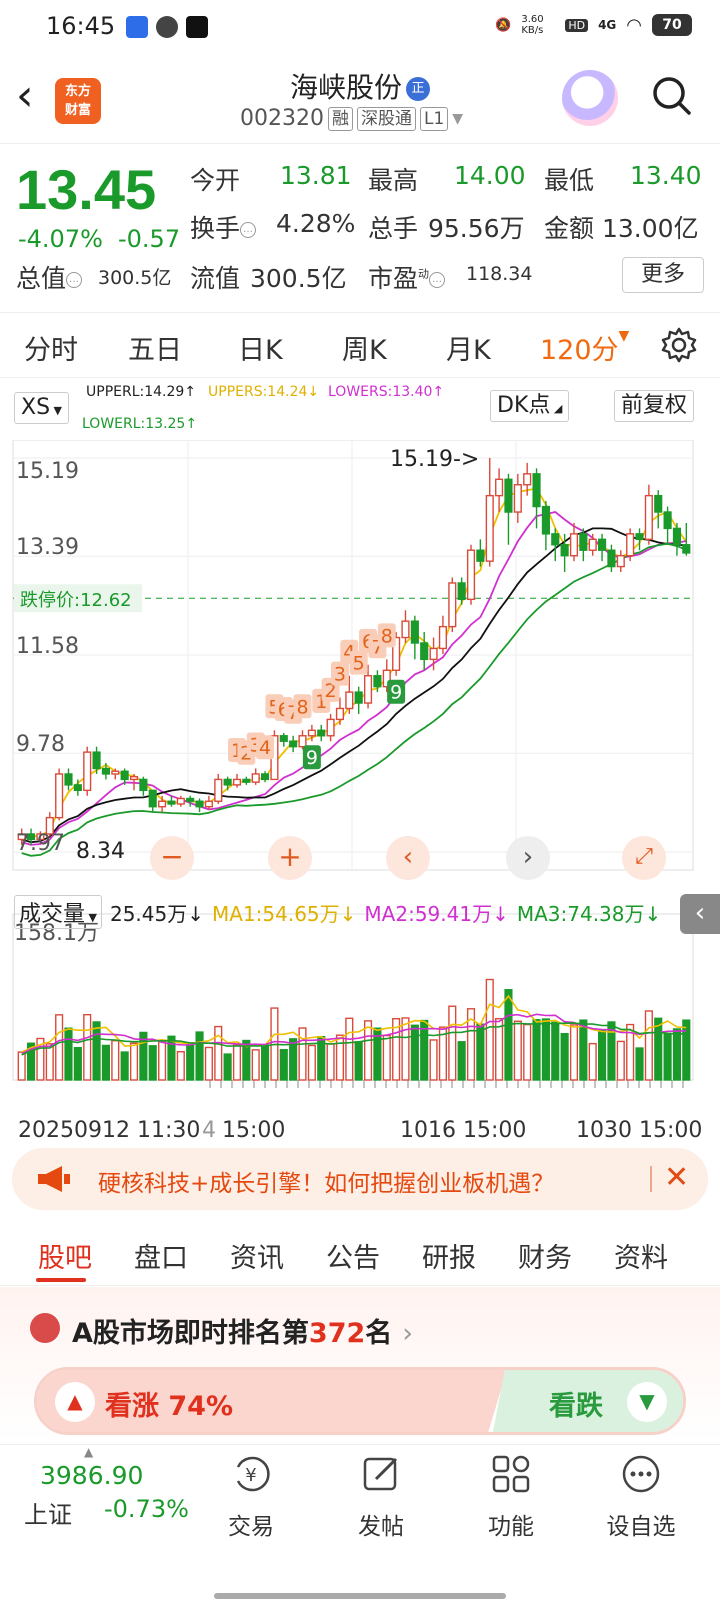 Image resolution: width=720 pixels, height=1600 pixels. I want to click on fullscreen-icon: ⤢, so click(644, 858).